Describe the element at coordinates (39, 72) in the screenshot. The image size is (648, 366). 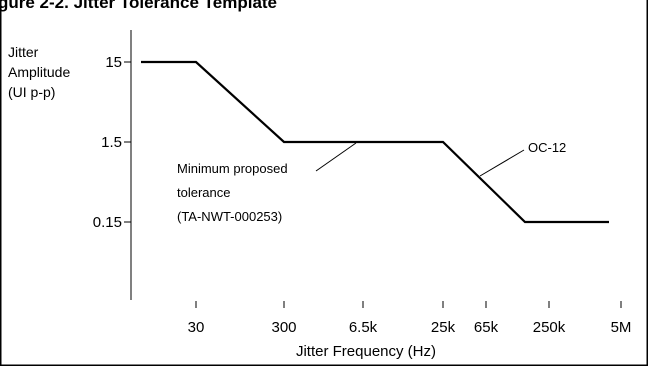
I see `y-axis-label: Jitter Amplitude (UI p-p)` at that location.